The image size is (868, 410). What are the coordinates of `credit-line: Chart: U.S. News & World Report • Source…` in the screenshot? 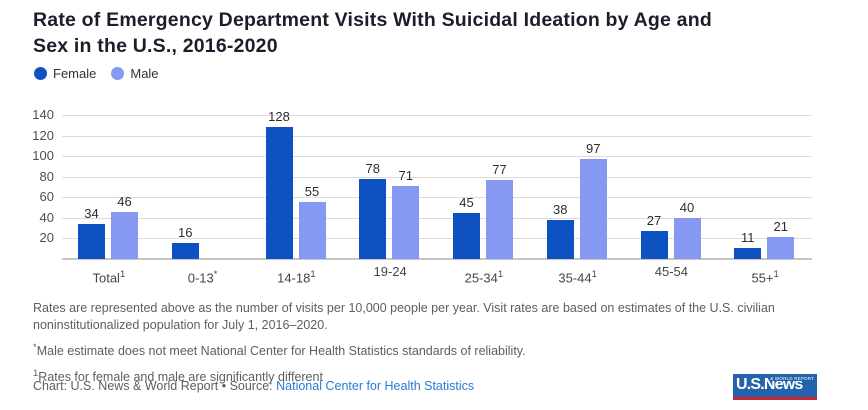 It's located at (253, 386).